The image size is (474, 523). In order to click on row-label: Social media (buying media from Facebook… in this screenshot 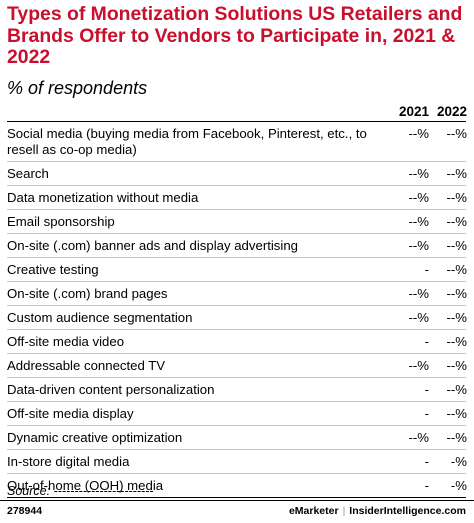, I will do `click(187, 141)`.